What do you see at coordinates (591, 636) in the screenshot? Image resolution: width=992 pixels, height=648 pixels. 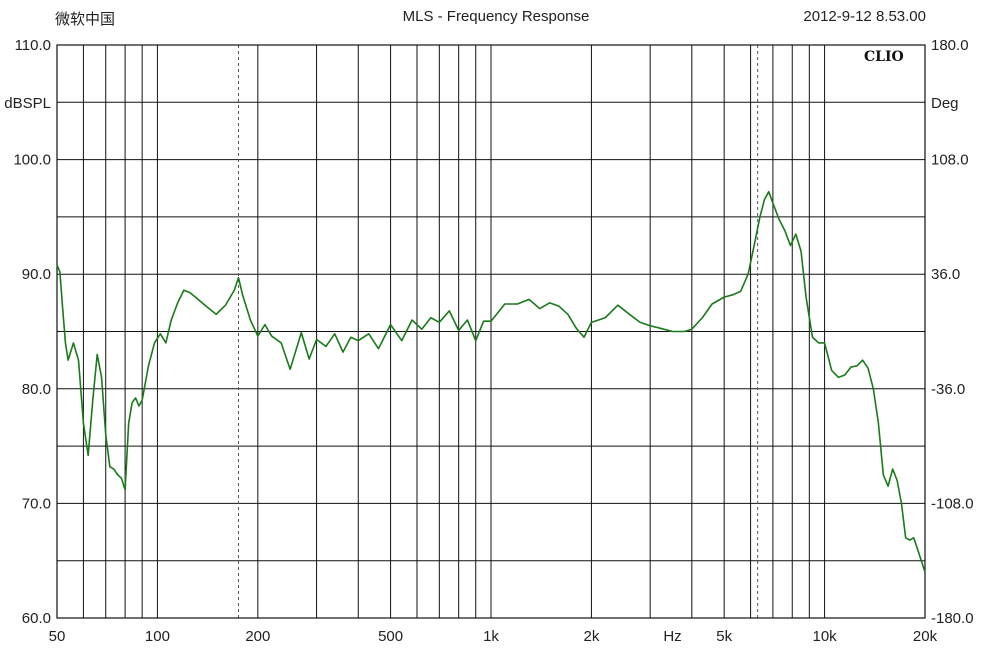 I see `x-tick-label: 2k` at bounding box center [591, 636].